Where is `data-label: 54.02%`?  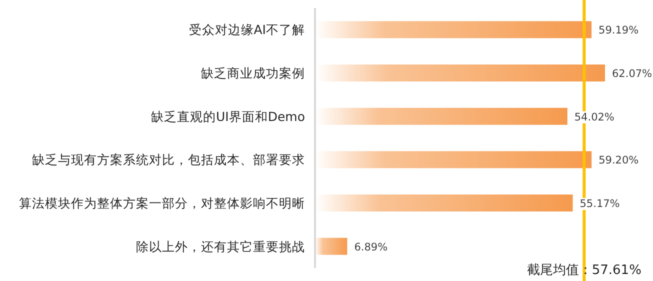 data-label: 54.02% is located at coordinates (594, 117).